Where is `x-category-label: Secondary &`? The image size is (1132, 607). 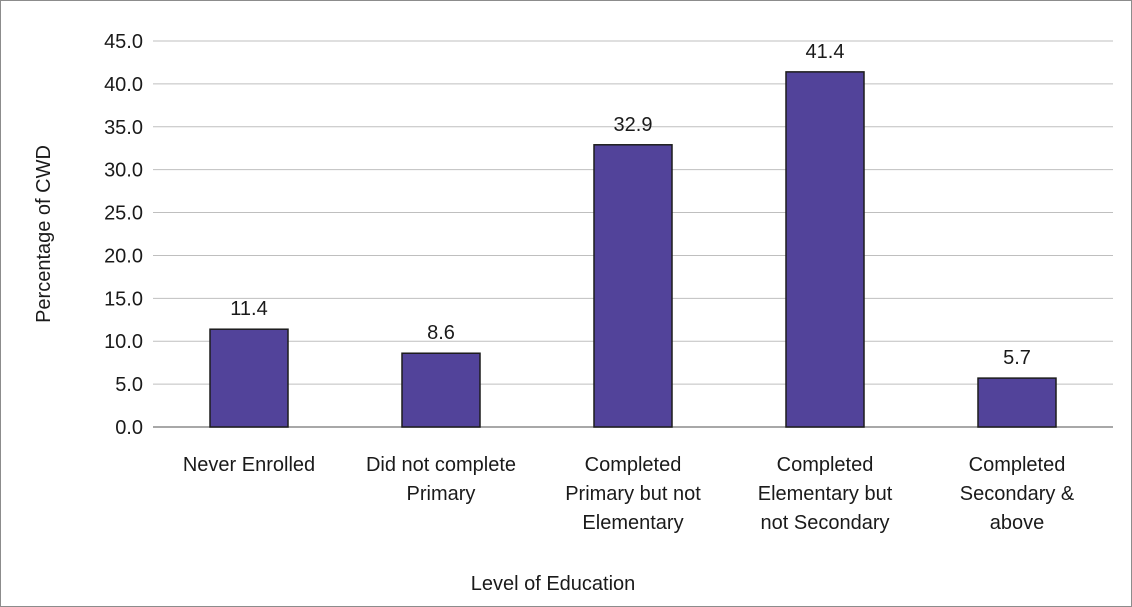
x-category-label: Secondary & is located at coordinates (1017, 494).